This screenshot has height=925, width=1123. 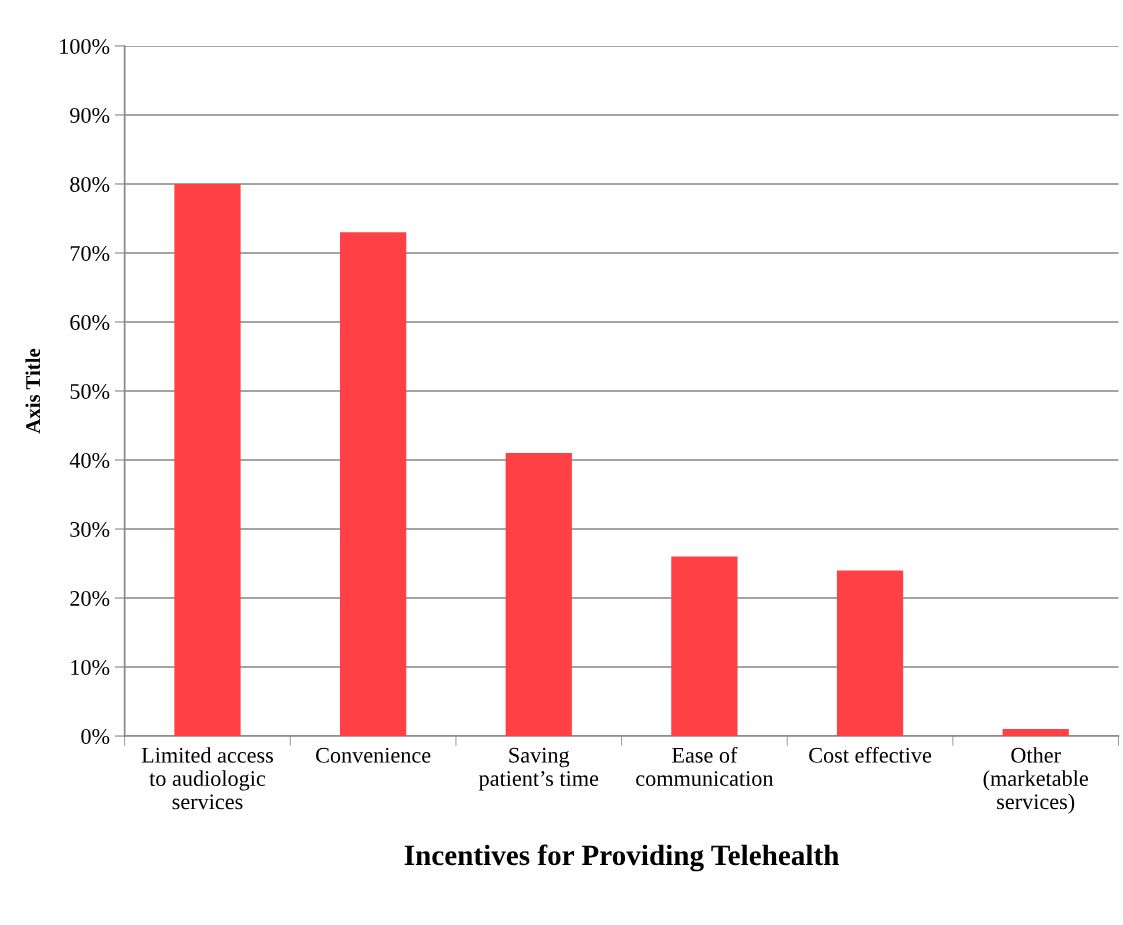 I want to click on x-axis-title: Incentives for Providing Telehealth, so click(x=621, y=858).